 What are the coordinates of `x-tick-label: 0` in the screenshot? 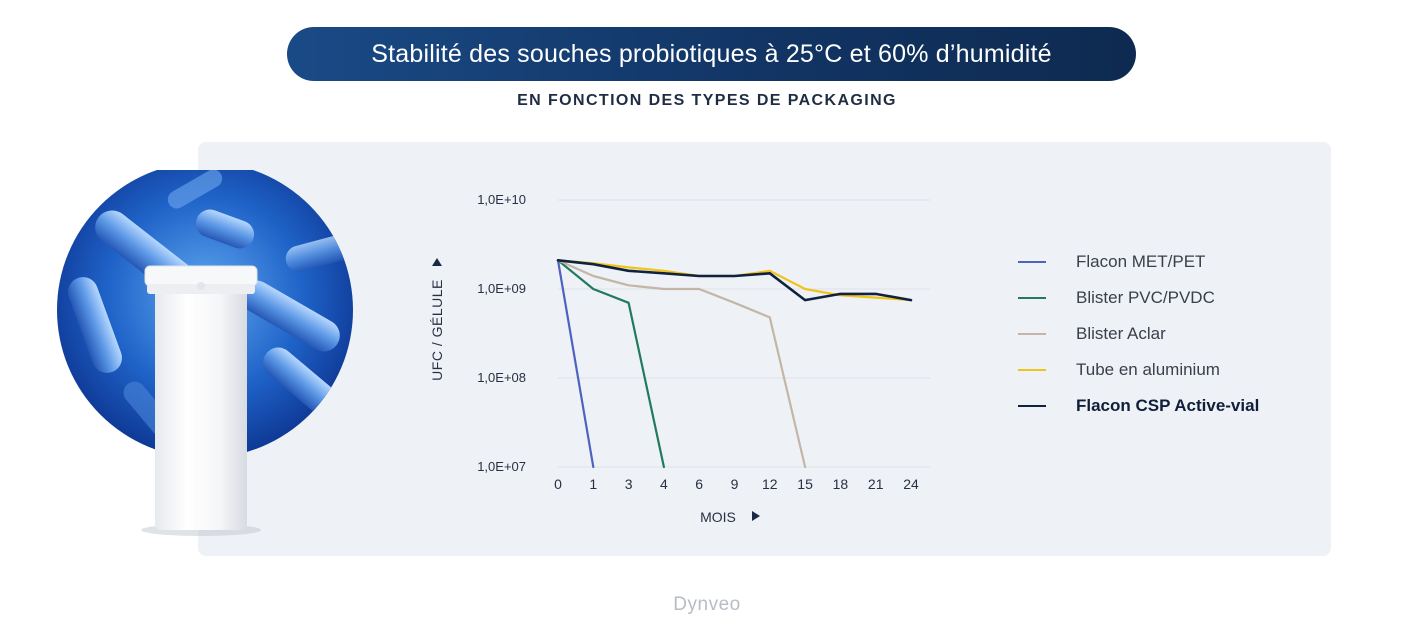 It's located at (558, 484).